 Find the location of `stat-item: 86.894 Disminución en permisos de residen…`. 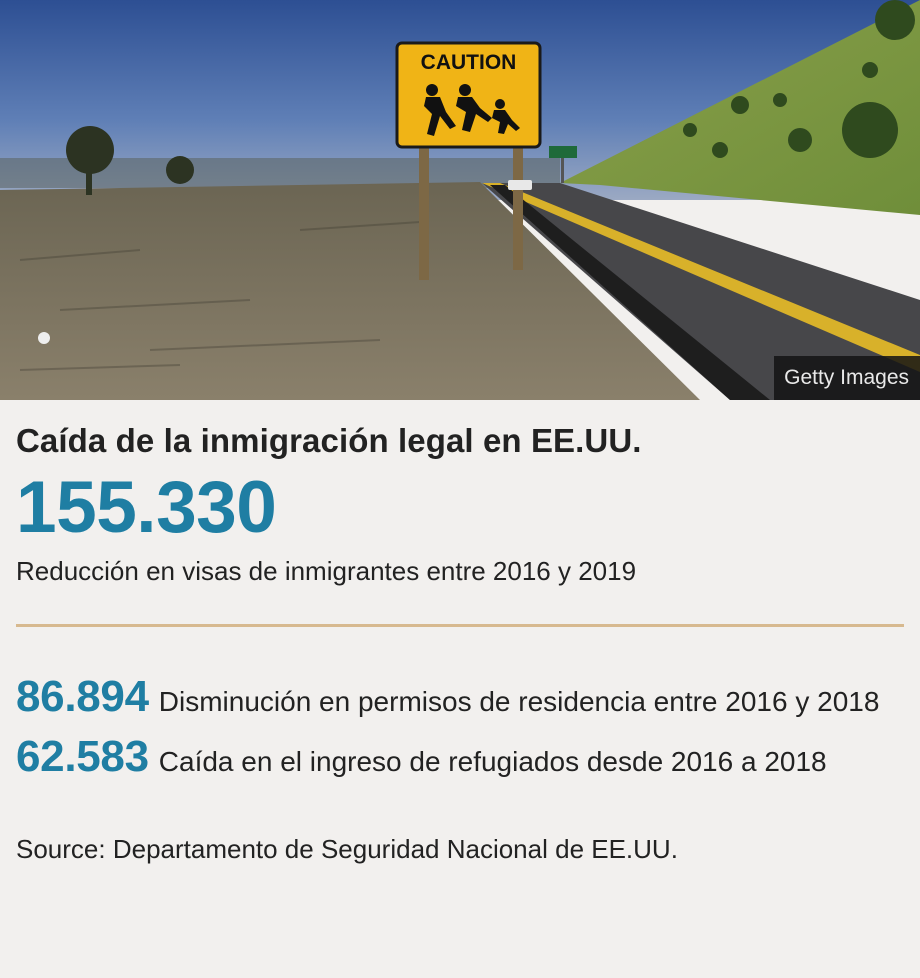

stat-item: 86.894 Disminución en permisos de residen… is located at coordinates (460, 699).